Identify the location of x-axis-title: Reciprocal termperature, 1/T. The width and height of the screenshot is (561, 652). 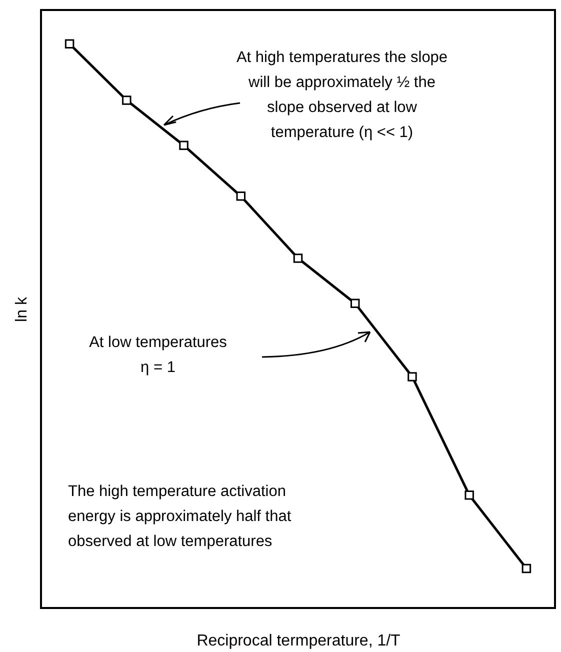
(298, 641).